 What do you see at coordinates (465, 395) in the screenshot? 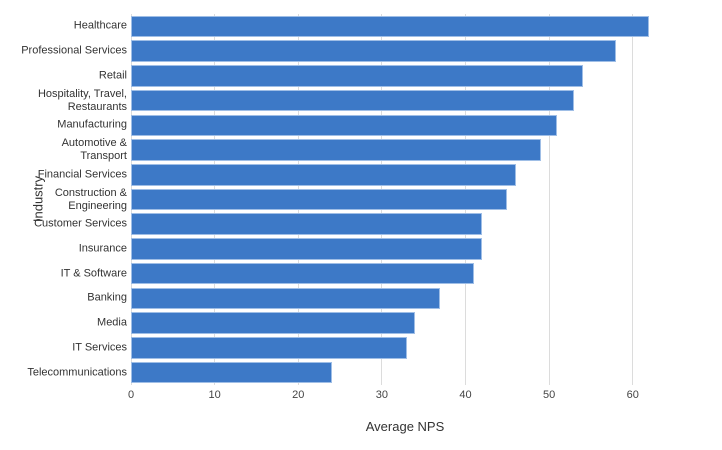
I see `x-tick-label: 40` at bounding box center [465, 395].